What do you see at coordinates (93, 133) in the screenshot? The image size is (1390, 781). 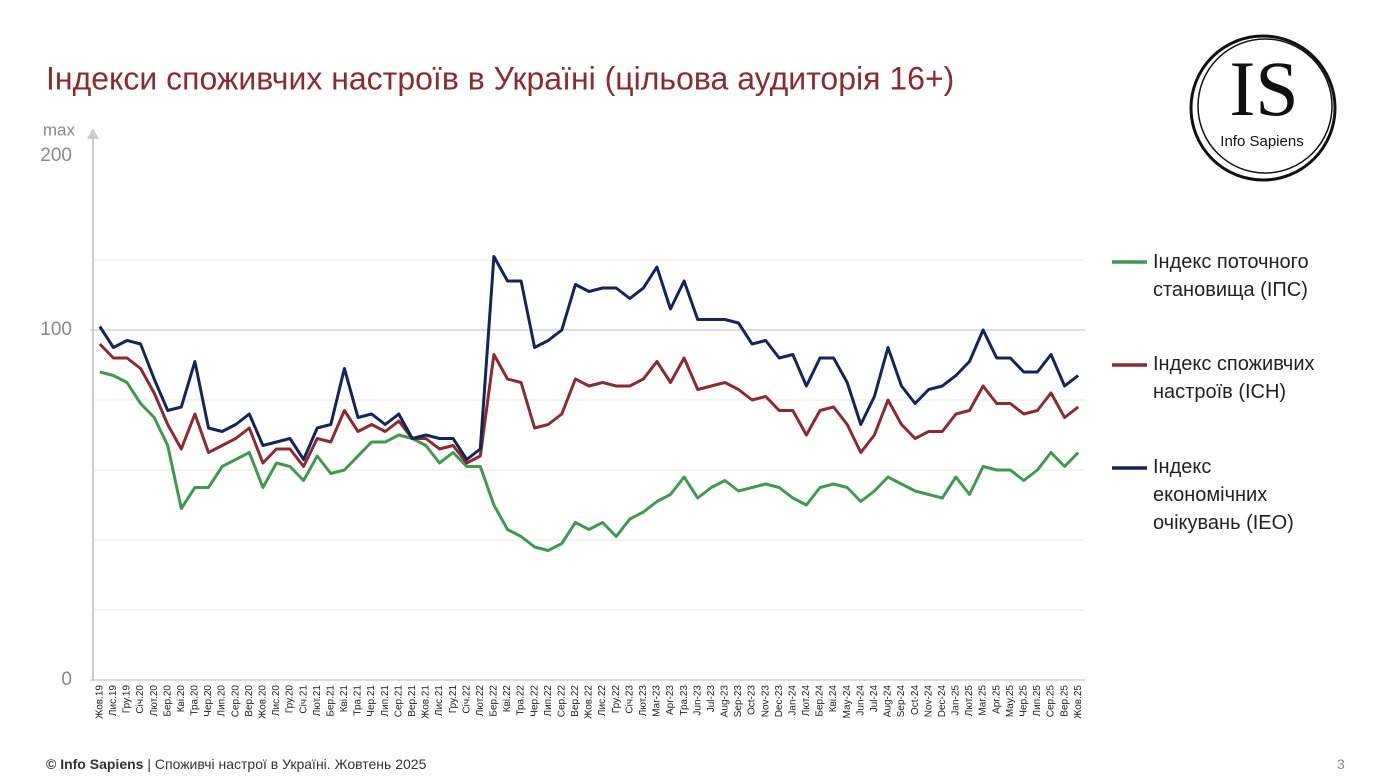 I see `axis-arrow` at bounding box center [93, 133].